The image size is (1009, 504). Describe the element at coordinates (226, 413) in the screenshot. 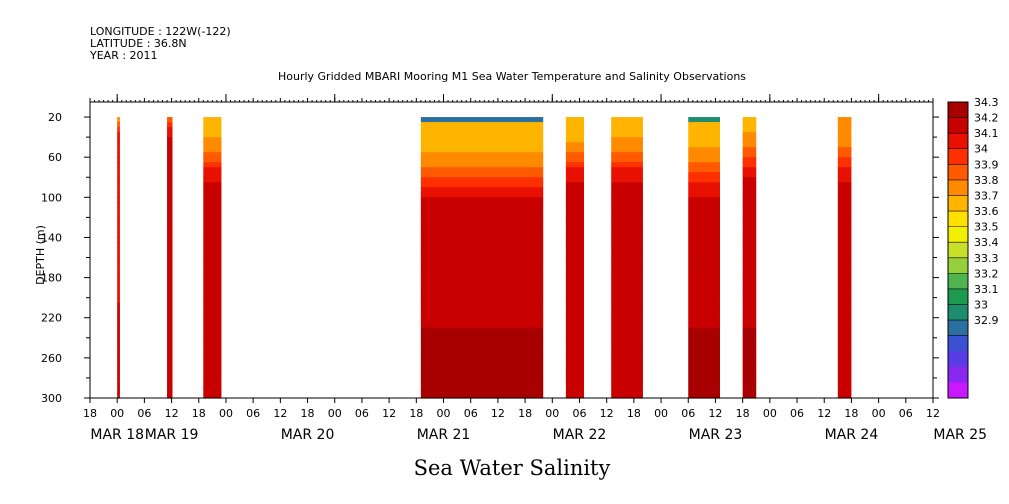

I see `x-tick-label: 00` at that location.